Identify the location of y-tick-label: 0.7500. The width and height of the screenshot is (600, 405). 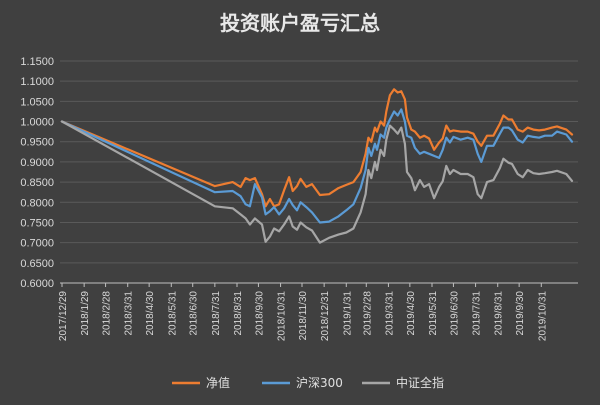
(37, 223).